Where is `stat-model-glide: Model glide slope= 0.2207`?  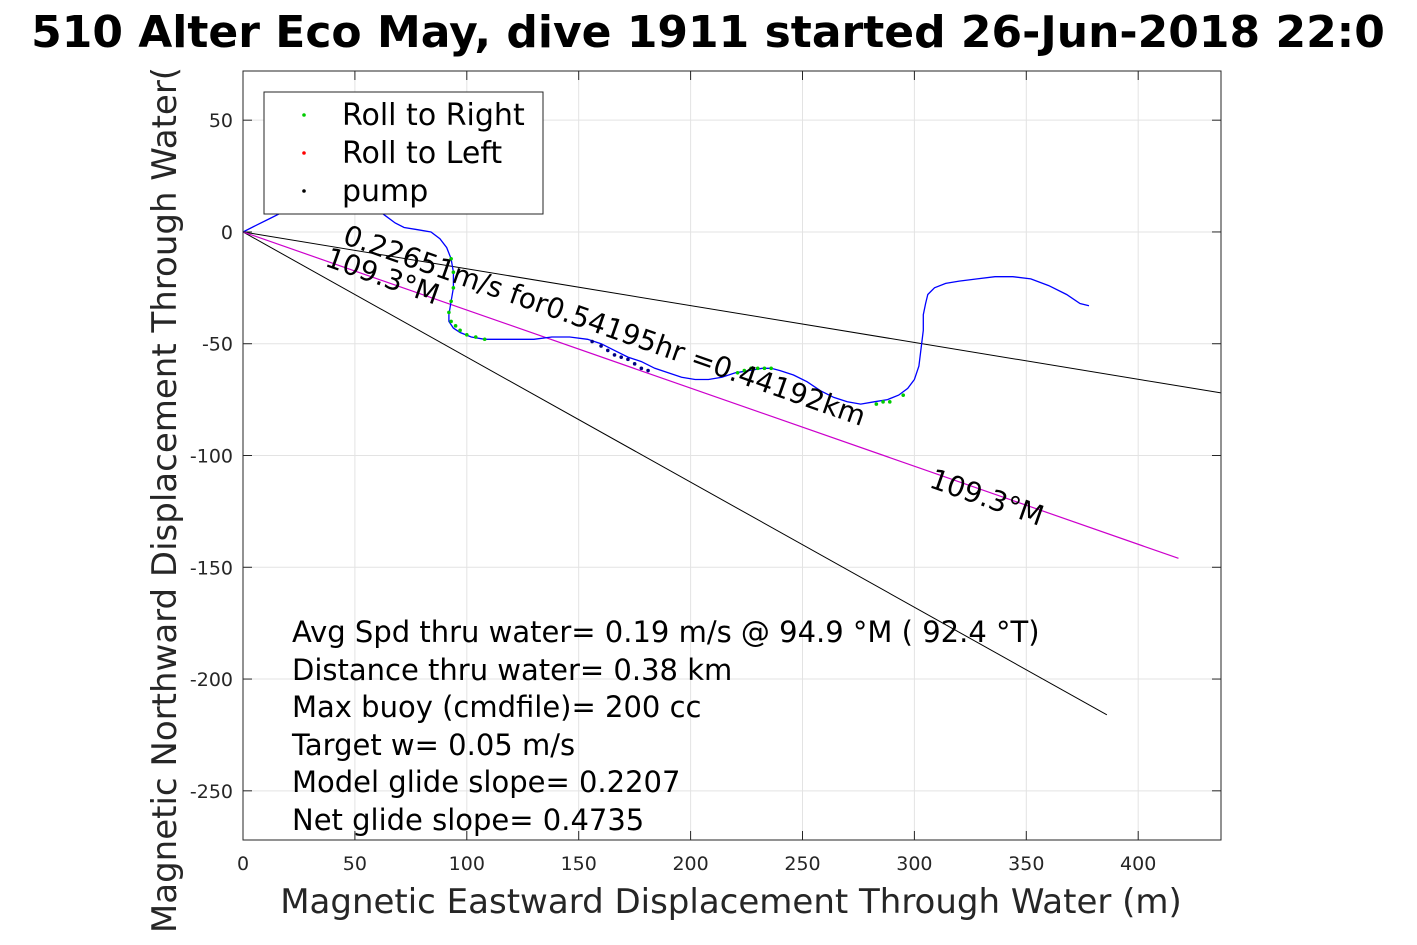 stat-model-glide: Model glide slope= 0.2207 is located at coordinates (486, 782).